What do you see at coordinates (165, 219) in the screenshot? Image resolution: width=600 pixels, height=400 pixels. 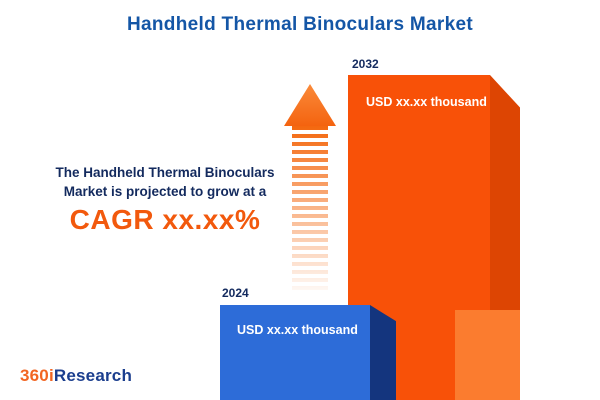 I see `cagr-value: CAGR xx.xx%` at bounding box center [165, 219].